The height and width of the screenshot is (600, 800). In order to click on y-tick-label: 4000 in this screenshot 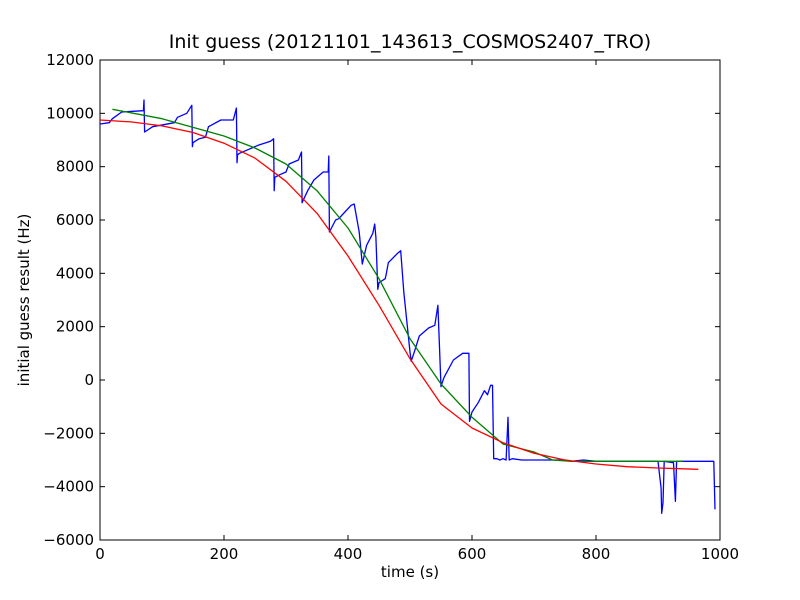, I will do `click(75, 273)`.